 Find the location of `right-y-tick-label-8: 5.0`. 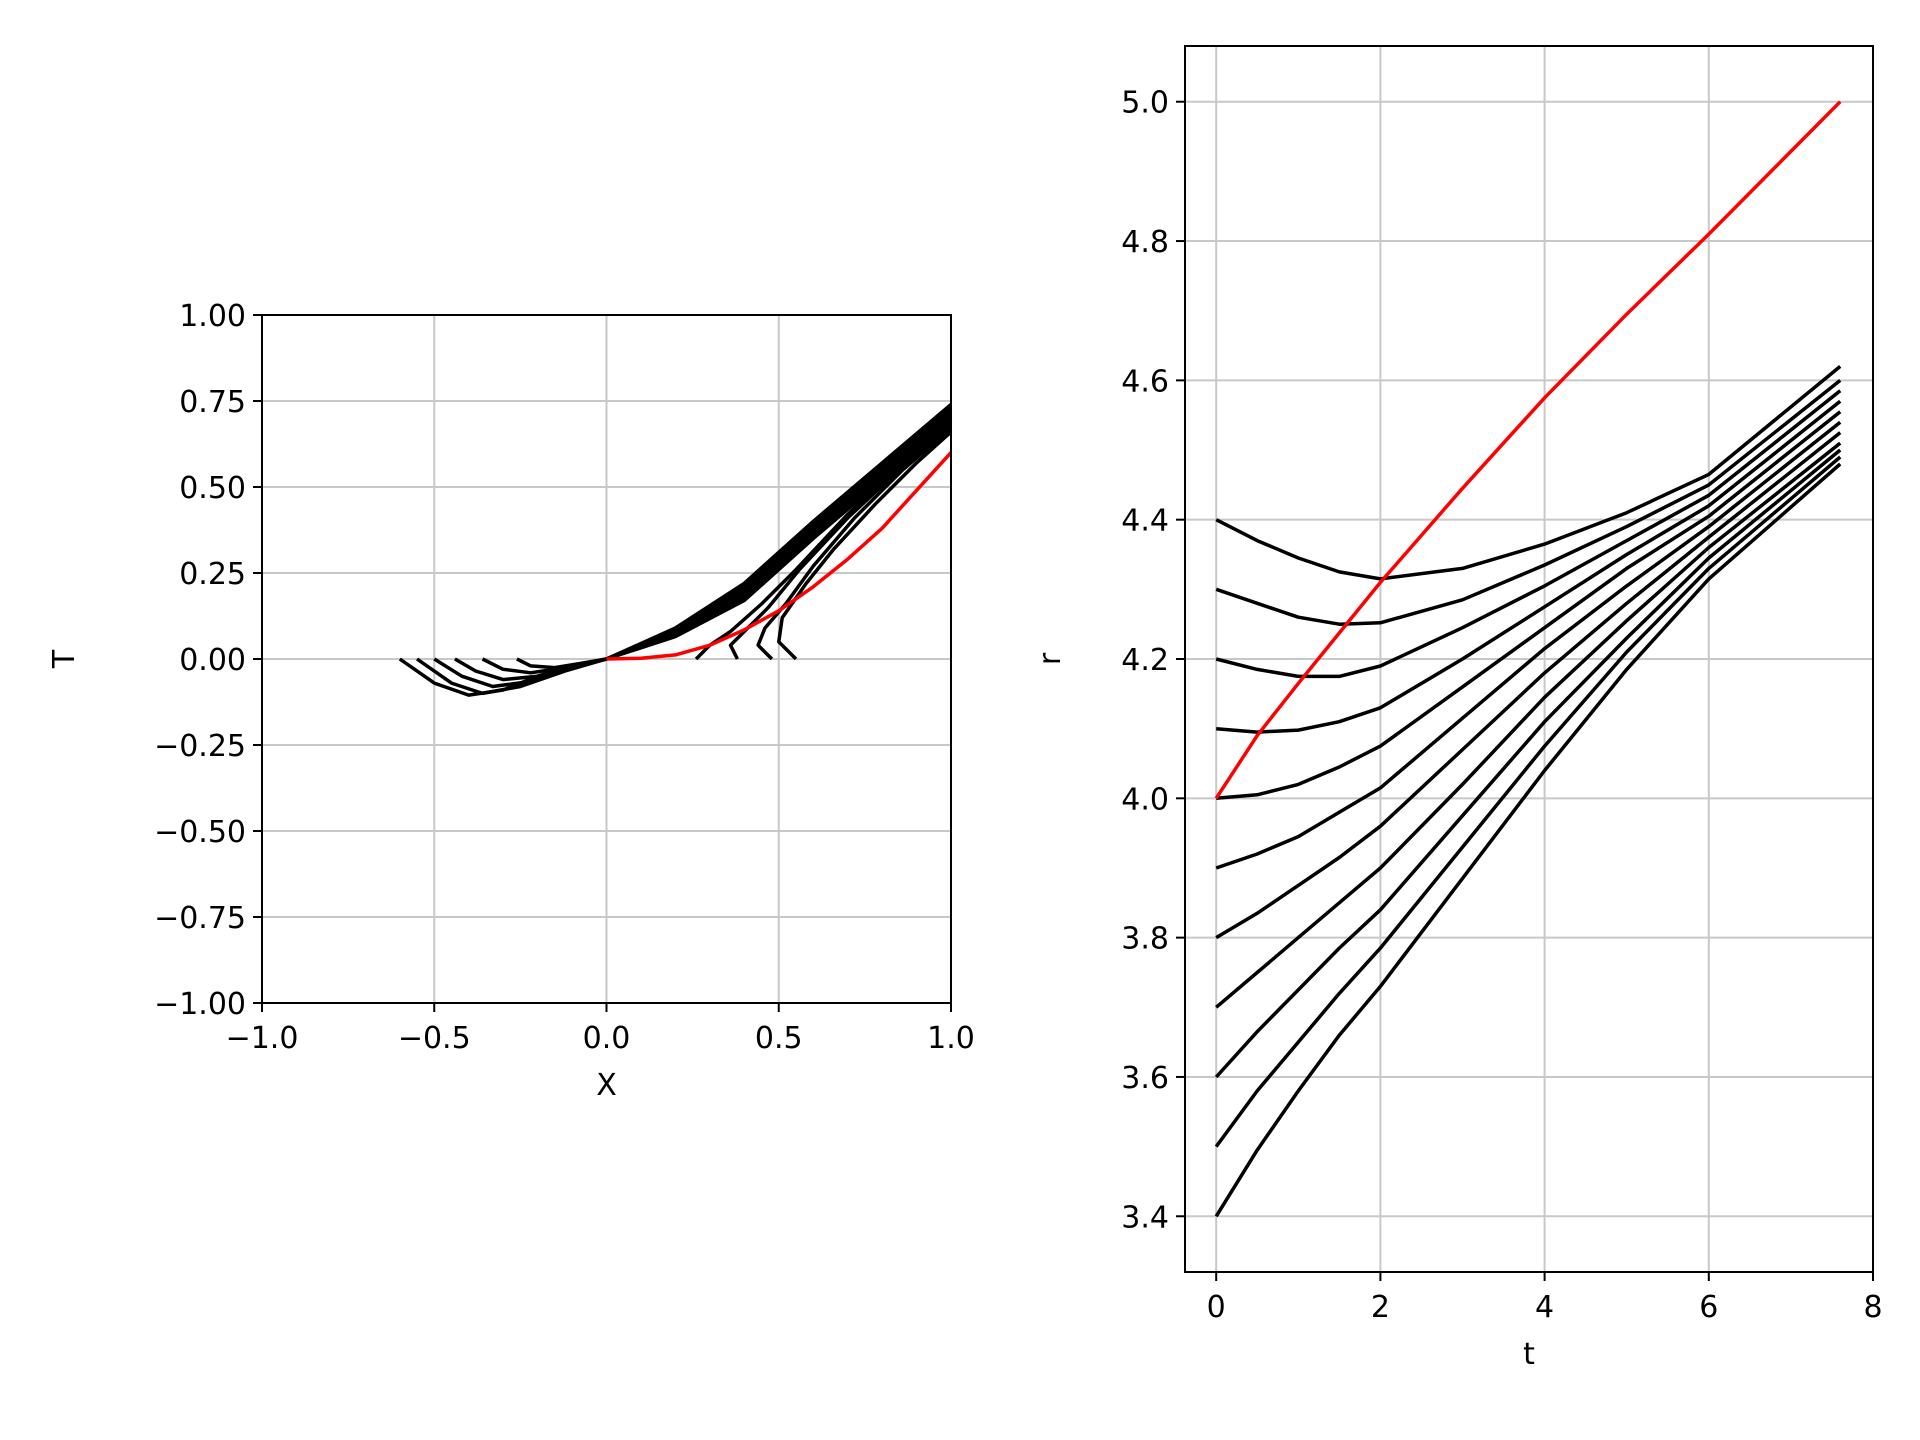

right-y-tick-label-8: 5.0 is located at coordinates (1145, 103).